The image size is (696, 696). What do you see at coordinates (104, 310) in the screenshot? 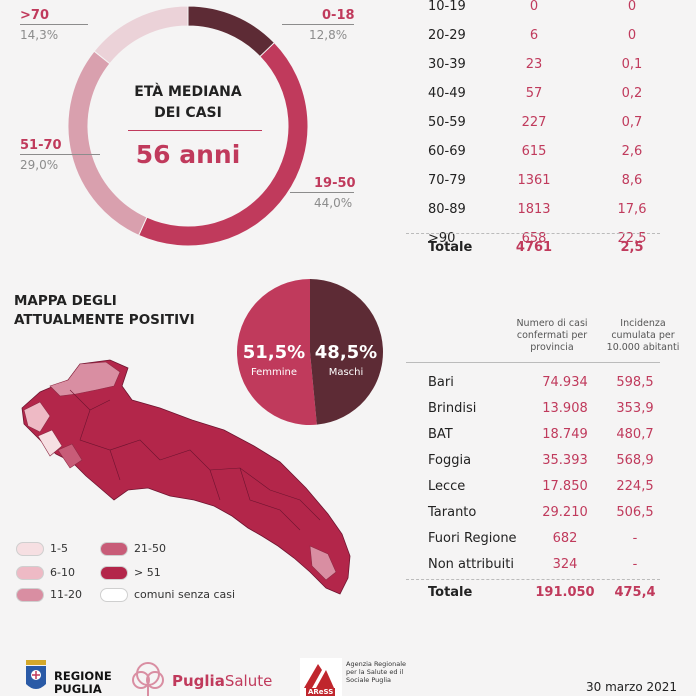
I see `map-title: MAPPA DEGLI ATTUALMENTE POSITIVI` at bounding box center [104, 310].